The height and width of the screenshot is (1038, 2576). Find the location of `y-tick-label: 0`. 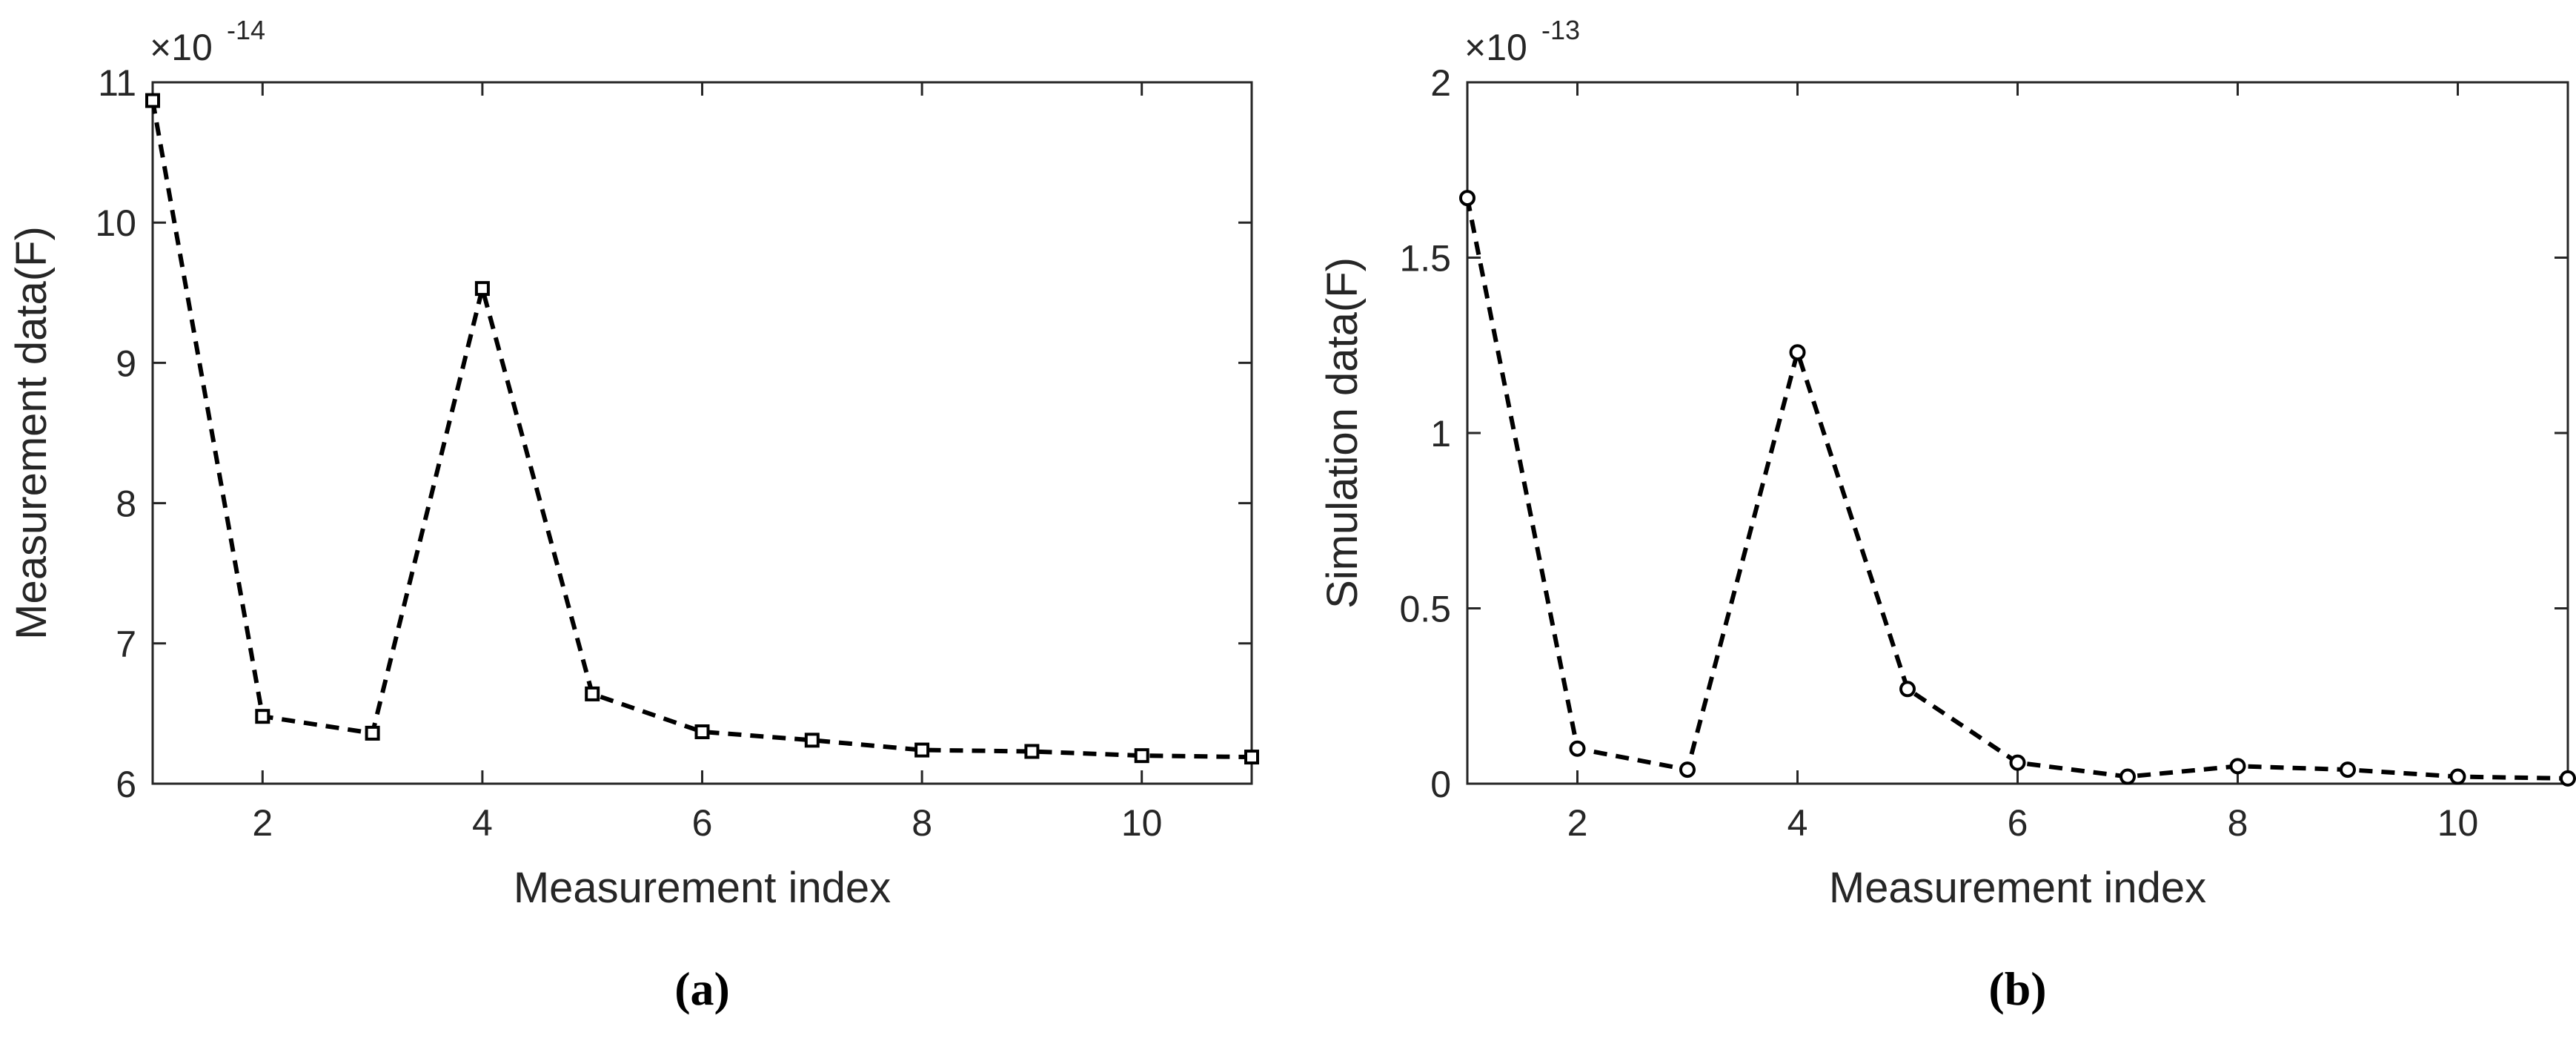

y-tick-label: 0 is located at coordinates (1440, 785).